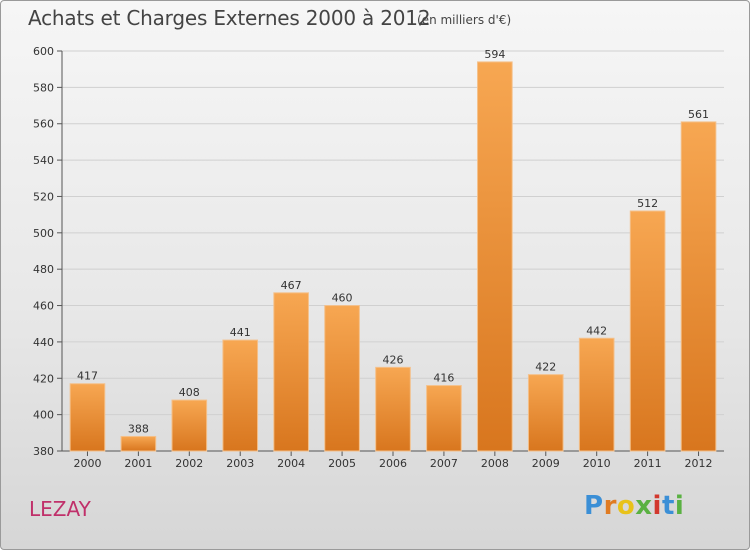  What do you see at coordinates (43, 306) in the screenshot?
I see `y-tick-label-460: 460` at bounding box center [43, 306].